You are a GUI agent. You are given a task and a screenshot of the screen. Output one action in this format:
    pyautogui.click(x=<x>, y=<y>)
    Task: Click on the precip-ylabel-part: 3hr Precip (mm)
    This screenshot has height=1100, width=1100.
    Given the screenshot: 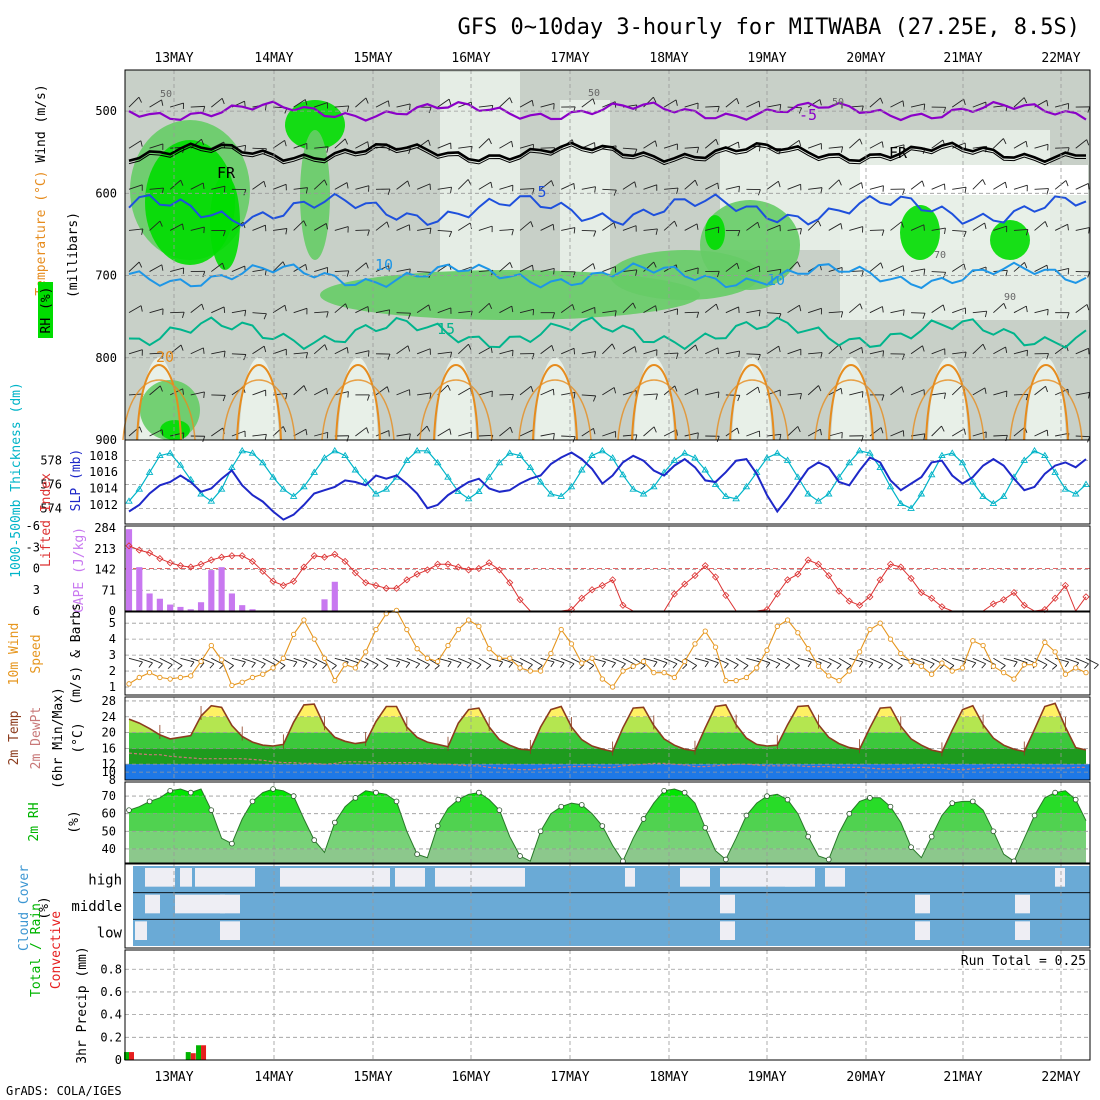 What is the action you would take?
    pyautogui.click(x=82, y=1004)
    